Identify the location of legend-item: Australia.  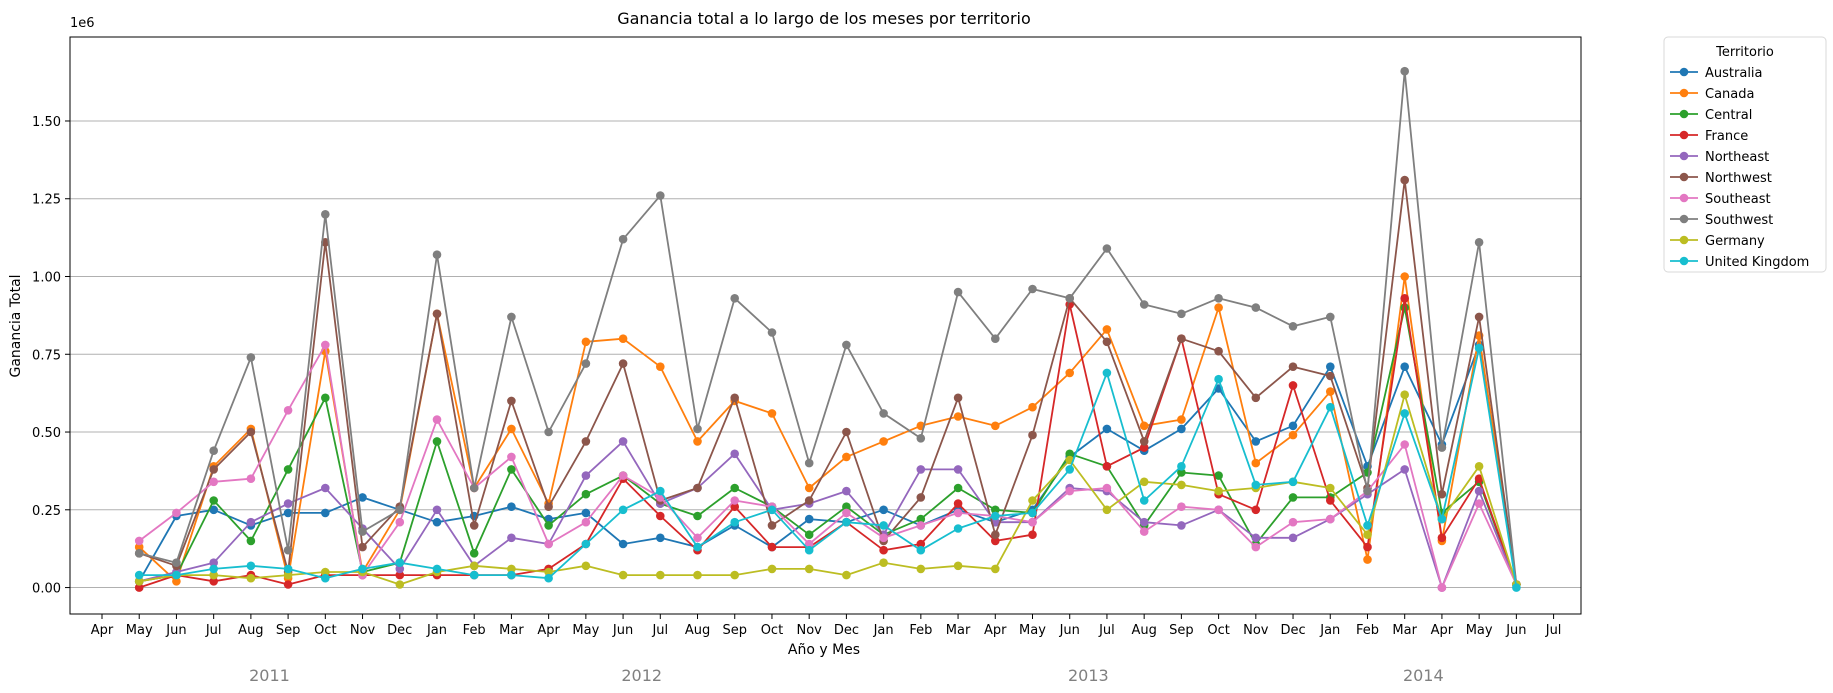
(1716, 73).